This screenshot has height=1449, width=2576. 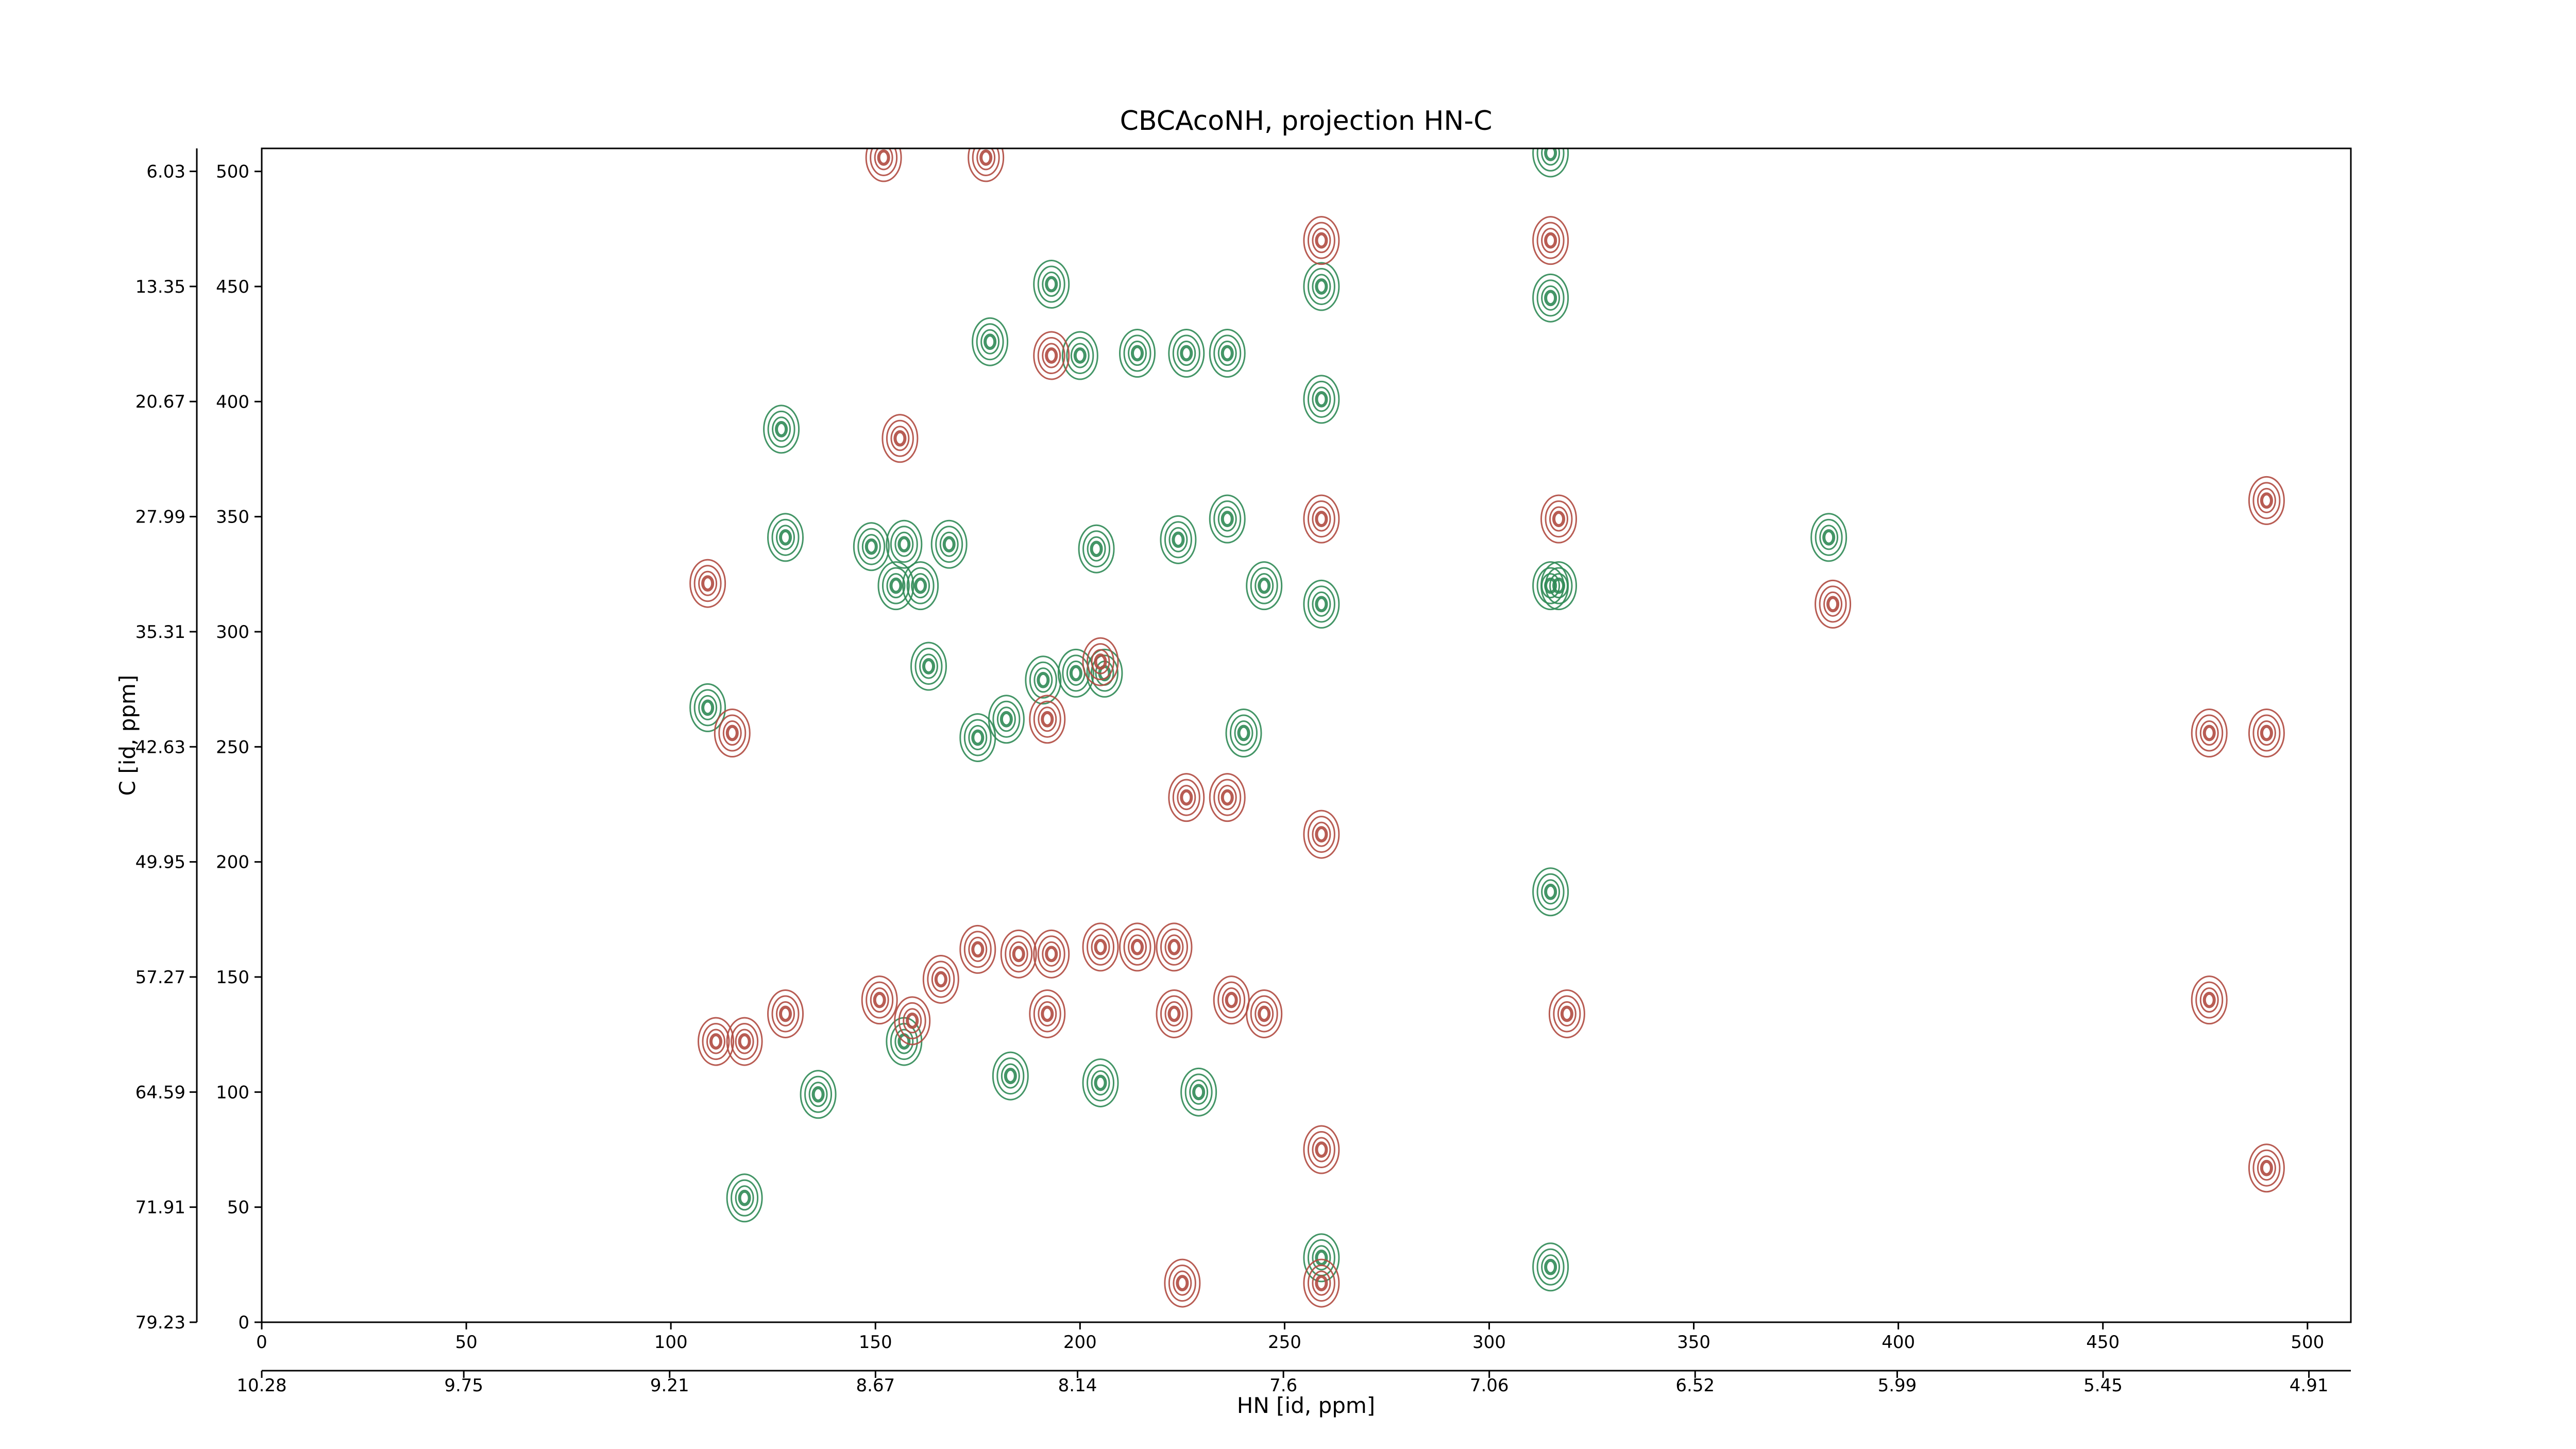 What do you see at coordinates (2103, 1342) in the screenshot?
I see `x-tick-label: 450` at bounding box center [2103, 1342].